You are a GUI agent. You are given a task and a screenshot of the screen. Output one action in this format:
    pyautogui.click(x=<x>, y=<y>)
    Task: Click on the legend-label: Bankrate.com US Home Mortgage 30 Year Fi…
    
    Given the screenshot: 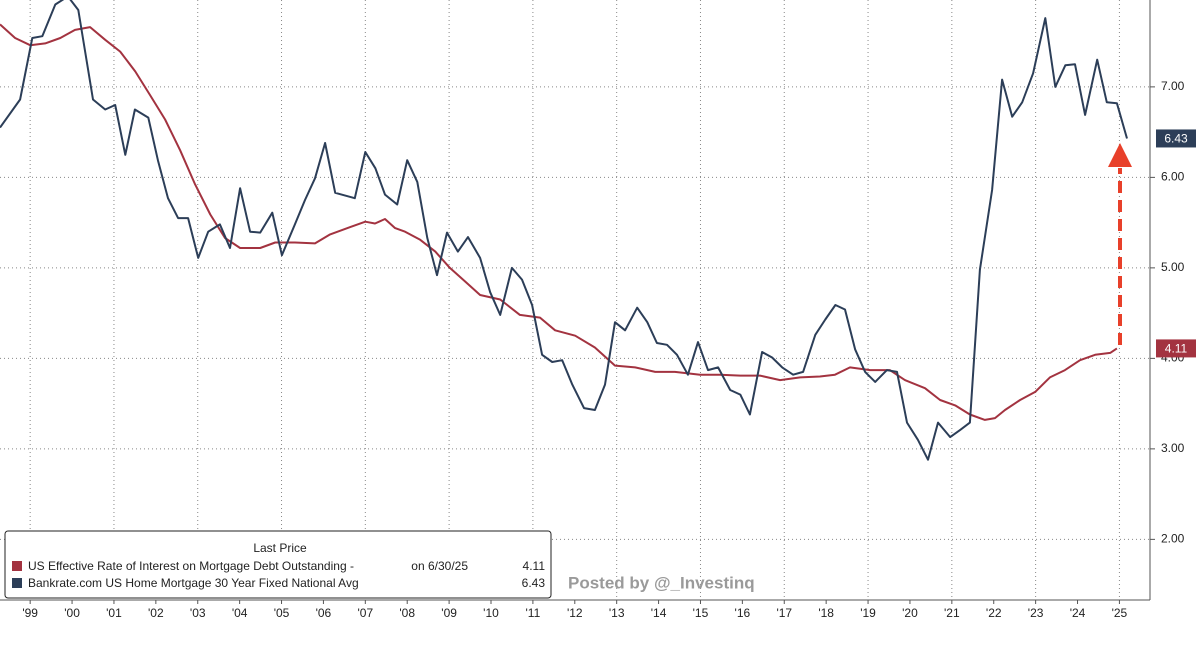 What is the action you would take?
    pyautogui.click(x=193, y=583)
    